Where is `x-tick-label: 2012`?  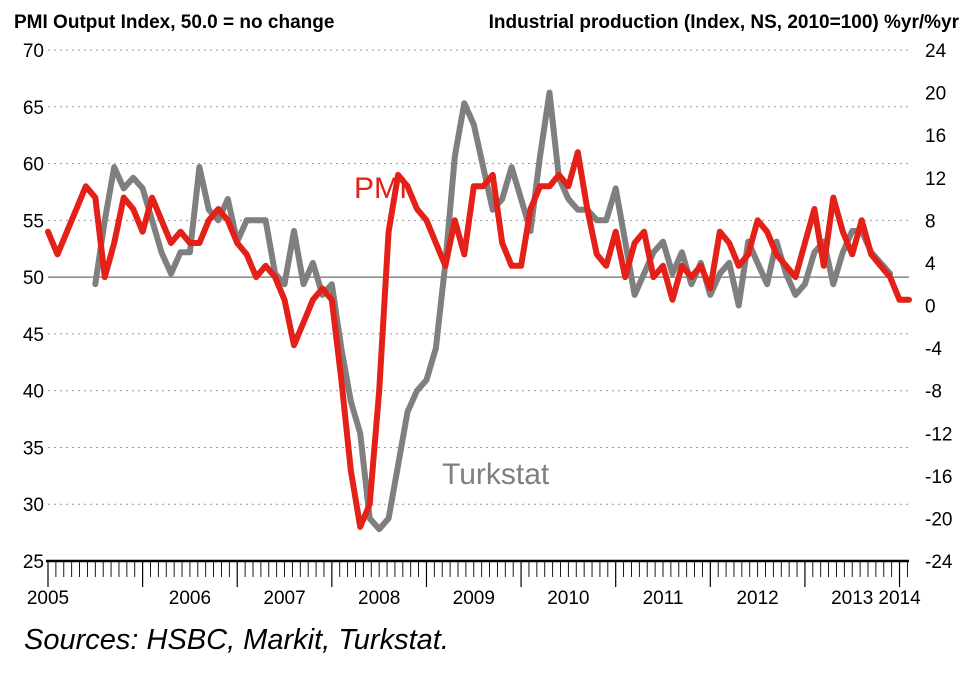
x-tick-label: 2012 is located at coordinates (757, 598).